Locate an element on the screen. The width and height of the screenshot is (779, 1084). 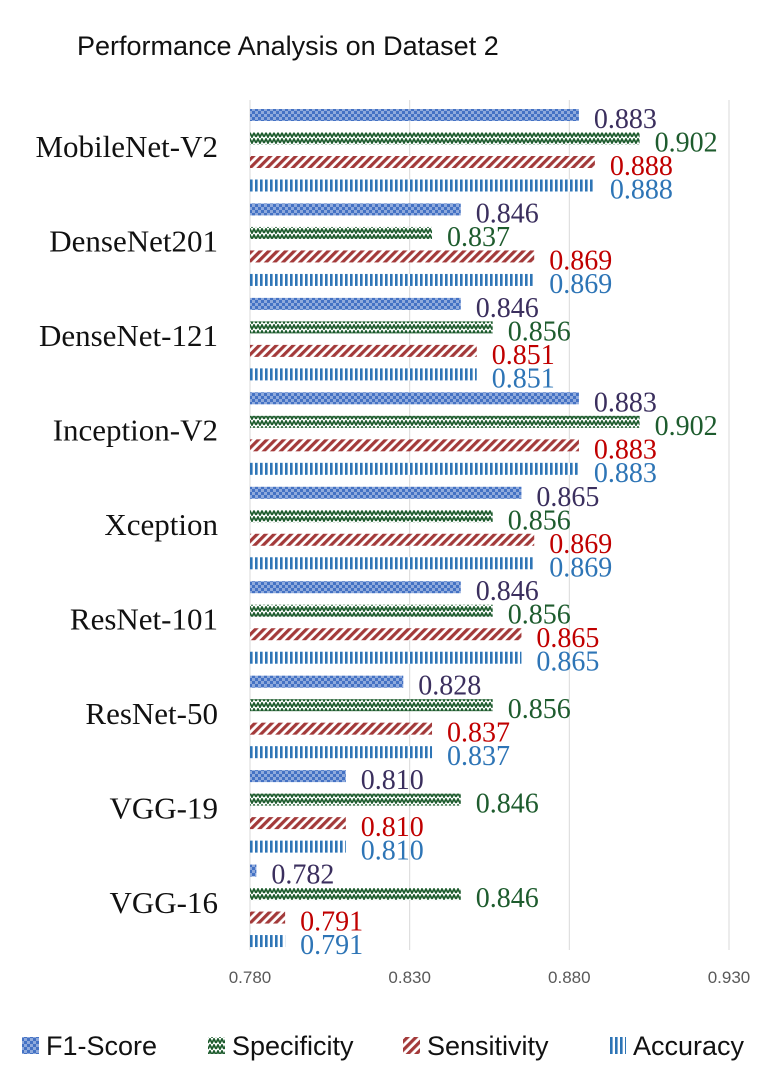
legend-label: Specificity is located at coordinates (293, 1046).